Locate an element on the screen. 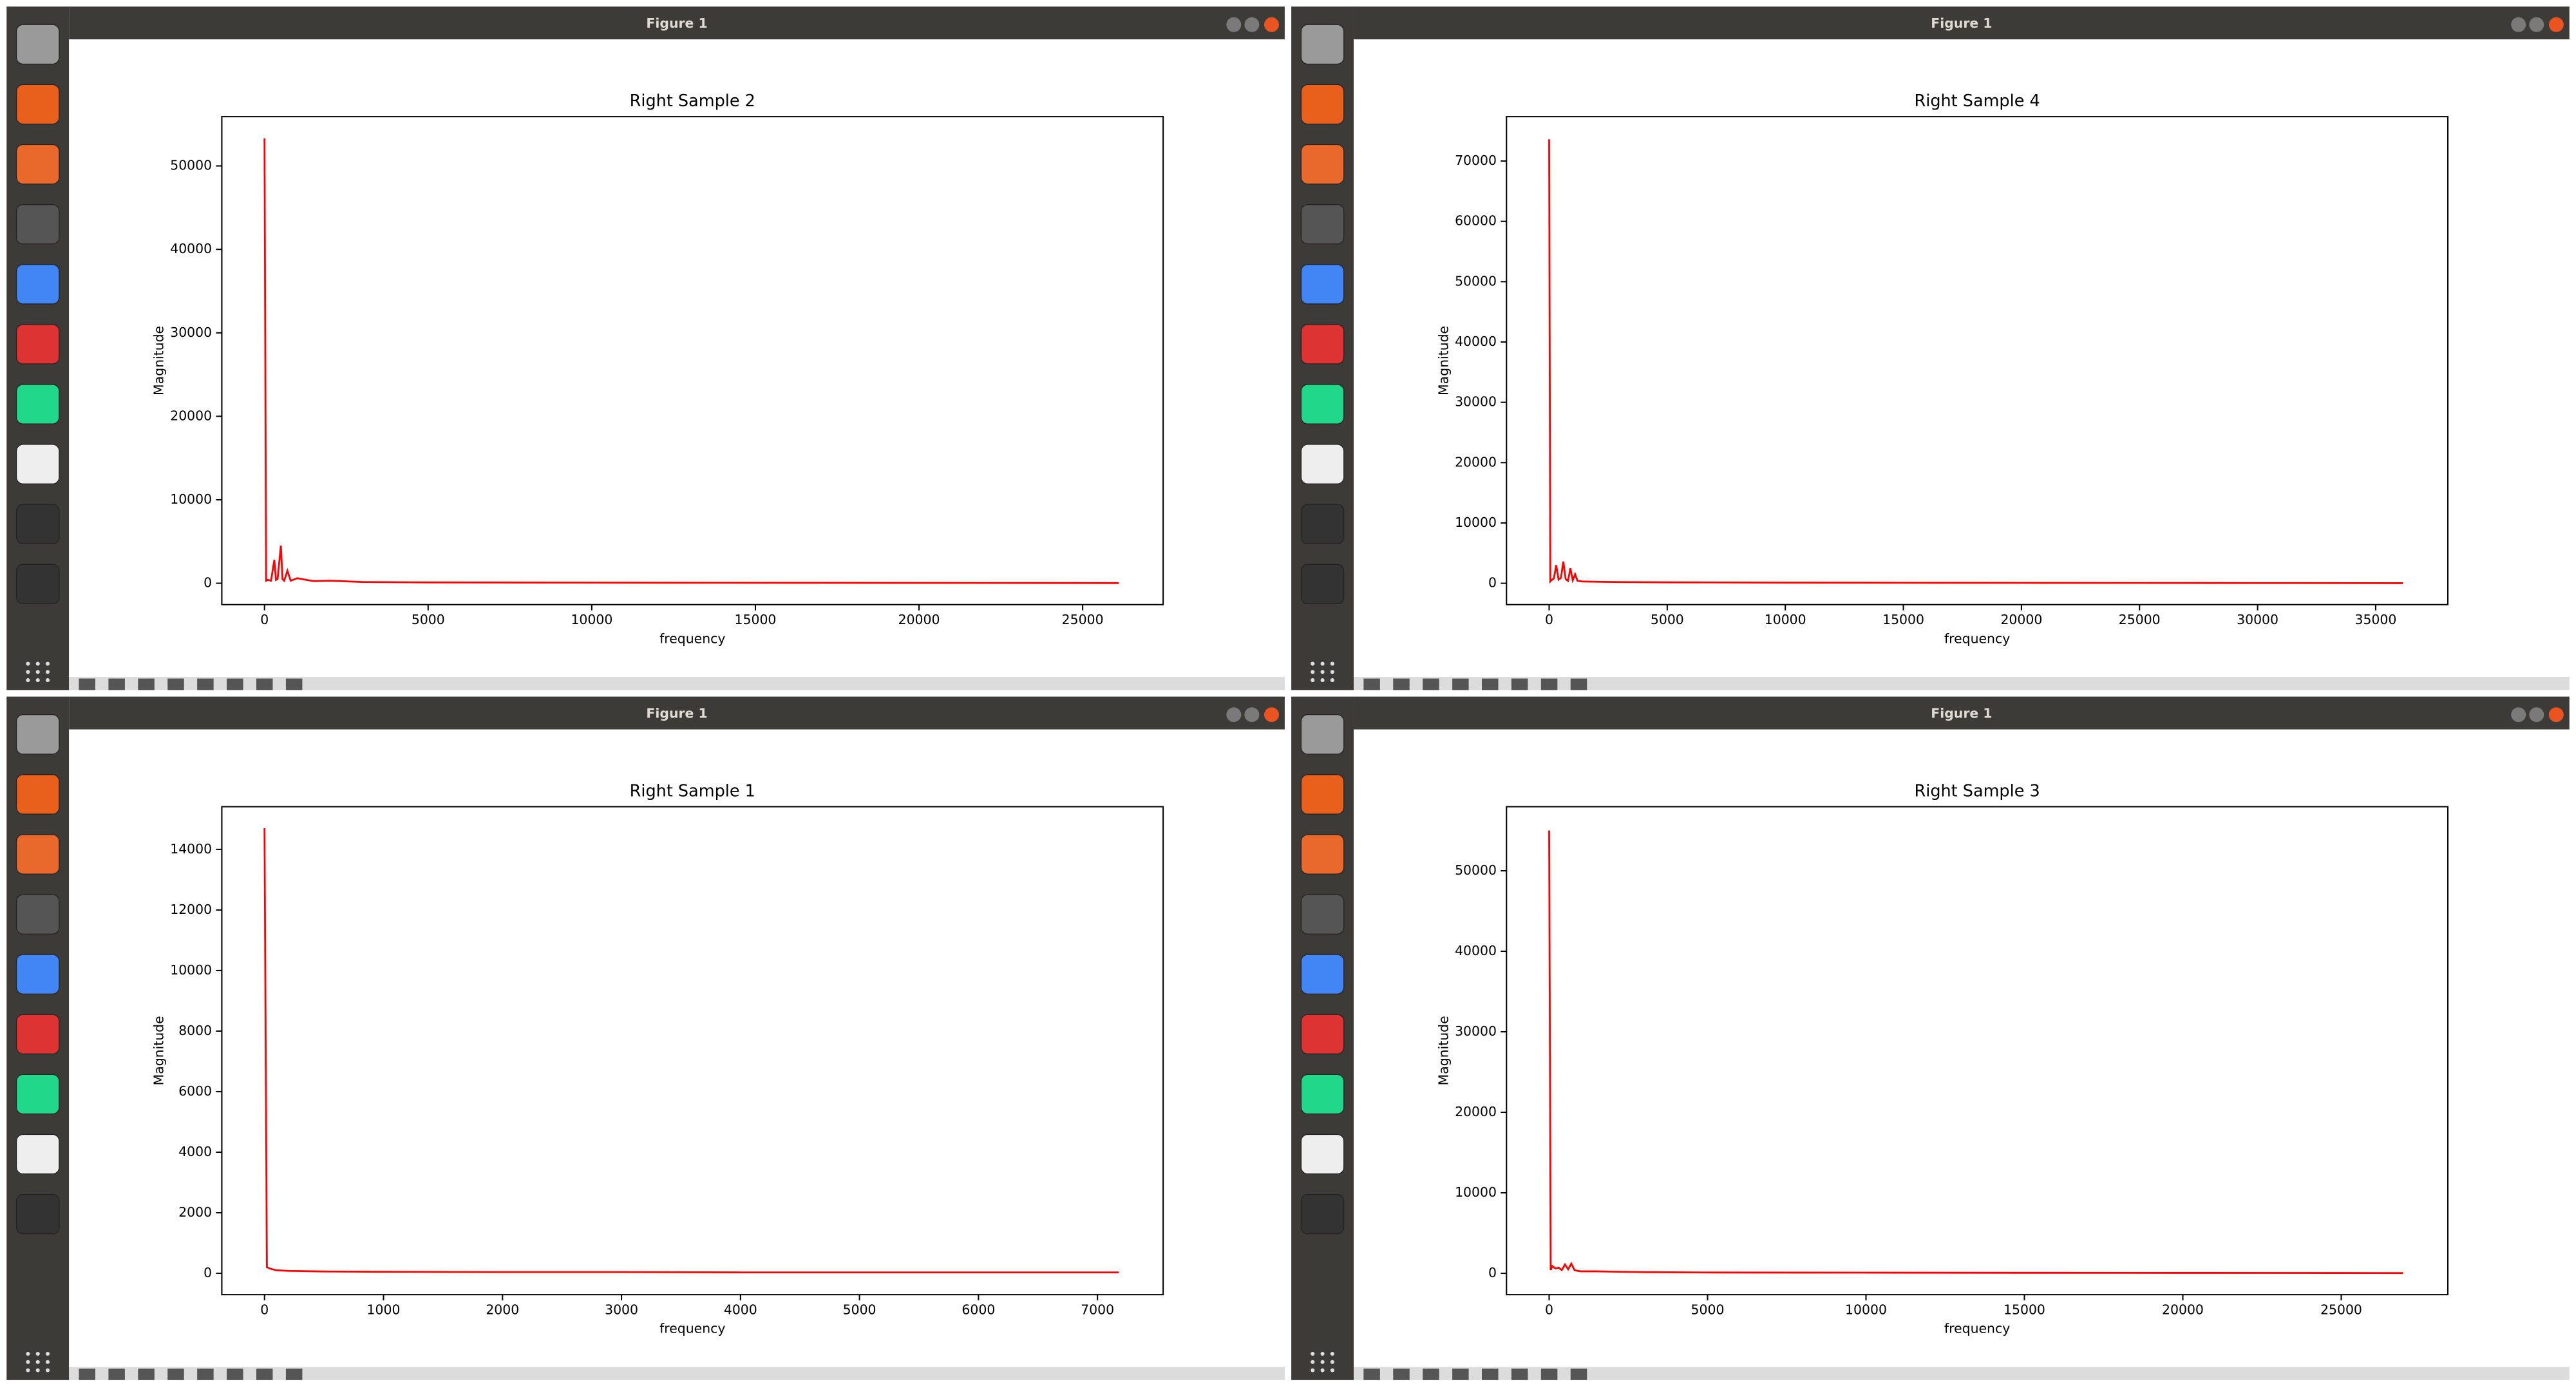 The width and height of the screenshot is (2576, 1386). y-tick-label: 6000 is located at coordinates (195, 1091).